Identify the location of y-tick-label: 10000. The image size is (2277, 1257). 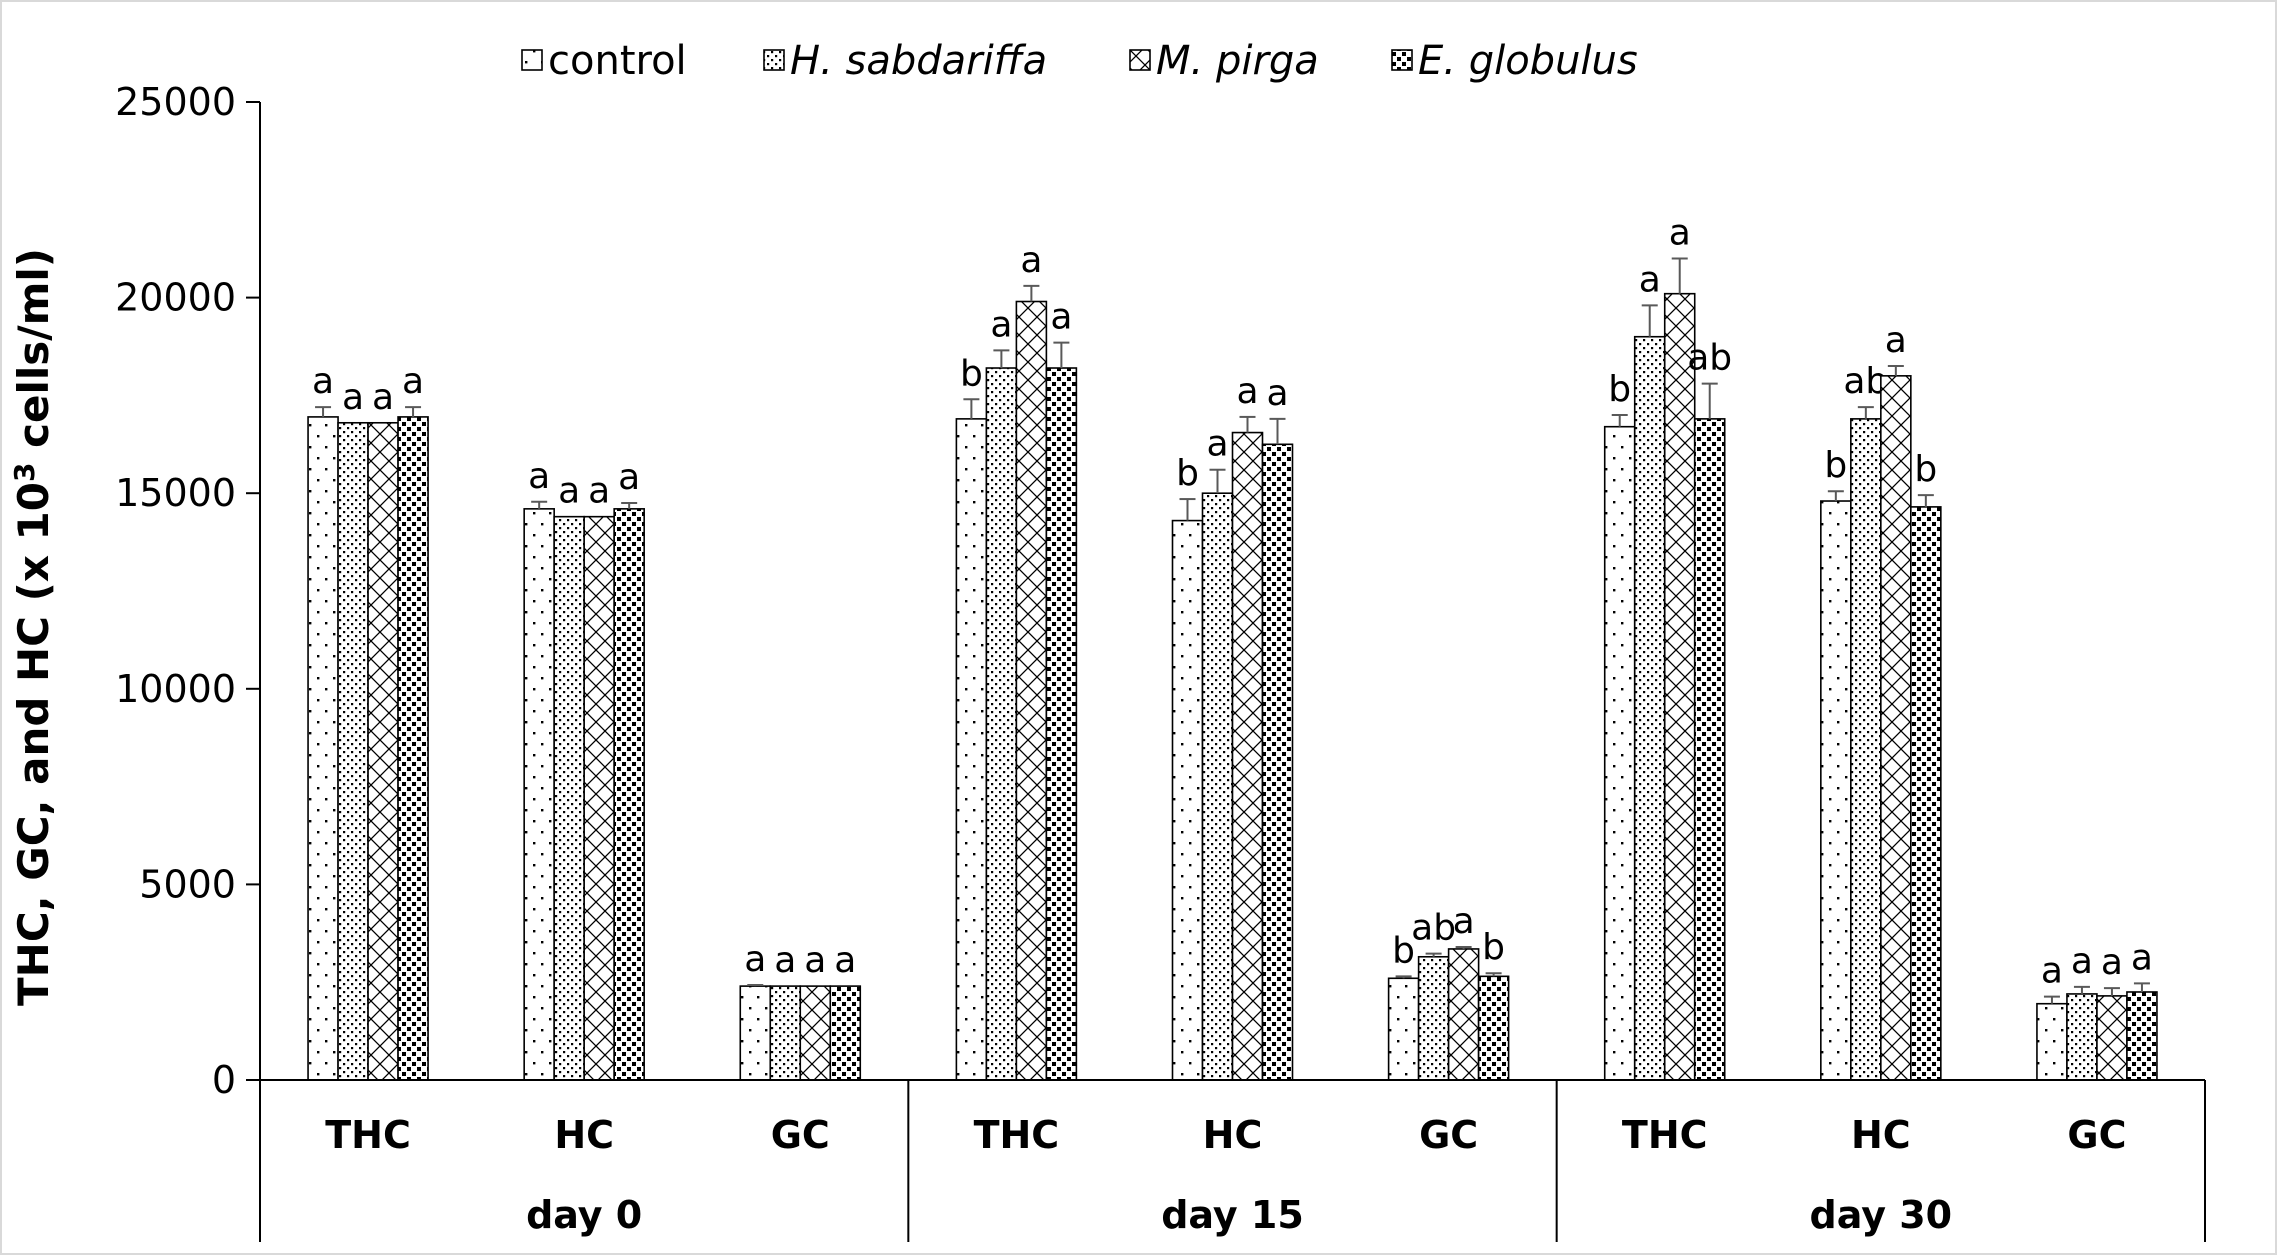
(175, 689).